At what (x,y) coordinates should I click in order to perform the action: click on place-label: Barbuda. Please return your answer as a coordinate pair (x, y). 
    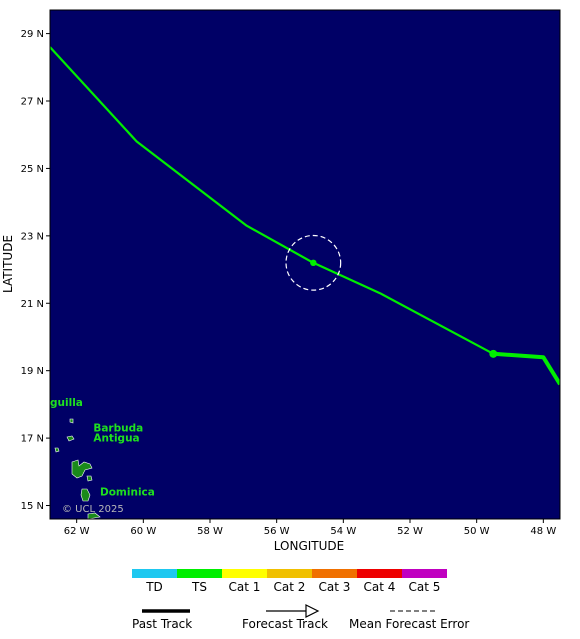
    Looking at the image, I should click on (118, 428).